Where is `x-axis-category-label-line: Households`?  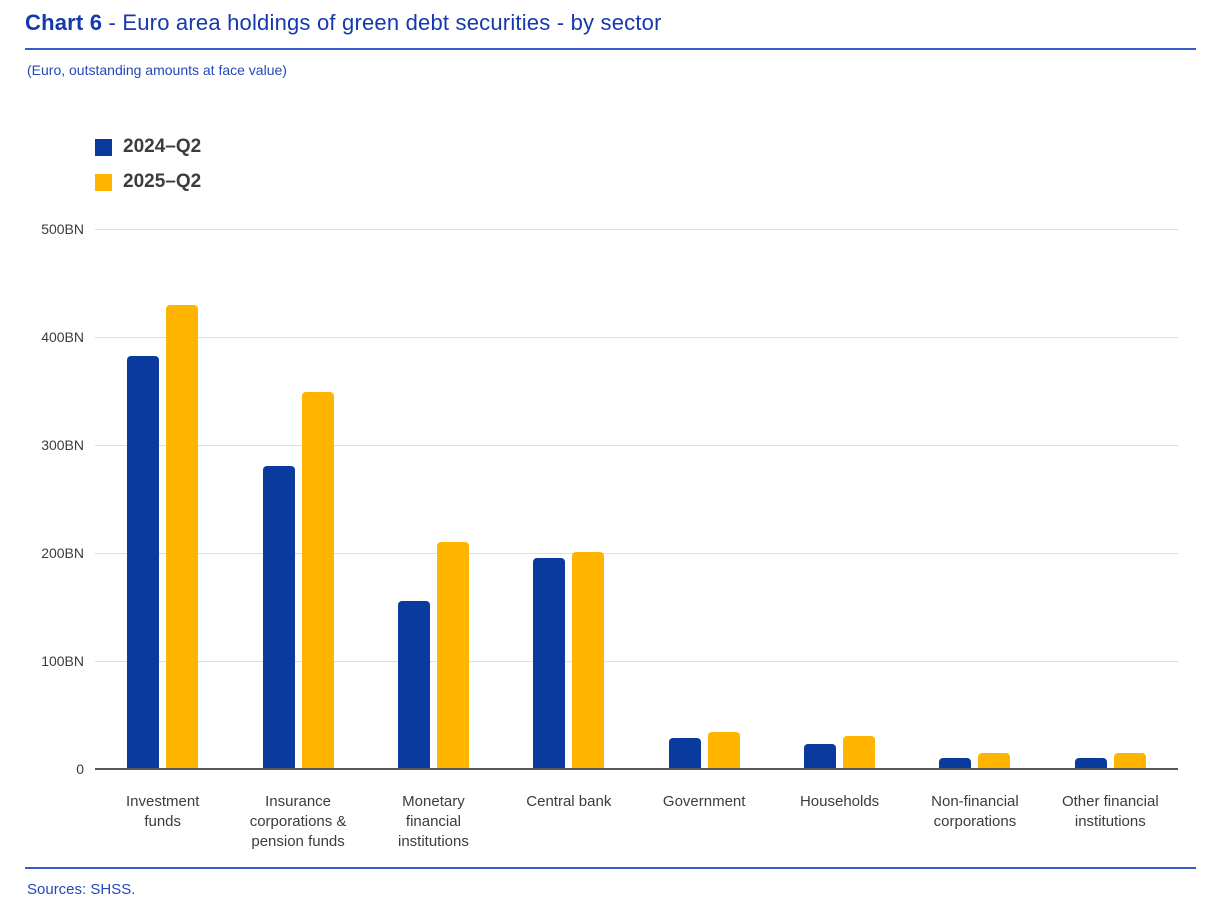
x-axis-category-label-line: Households is located at coordinates (839, 801).